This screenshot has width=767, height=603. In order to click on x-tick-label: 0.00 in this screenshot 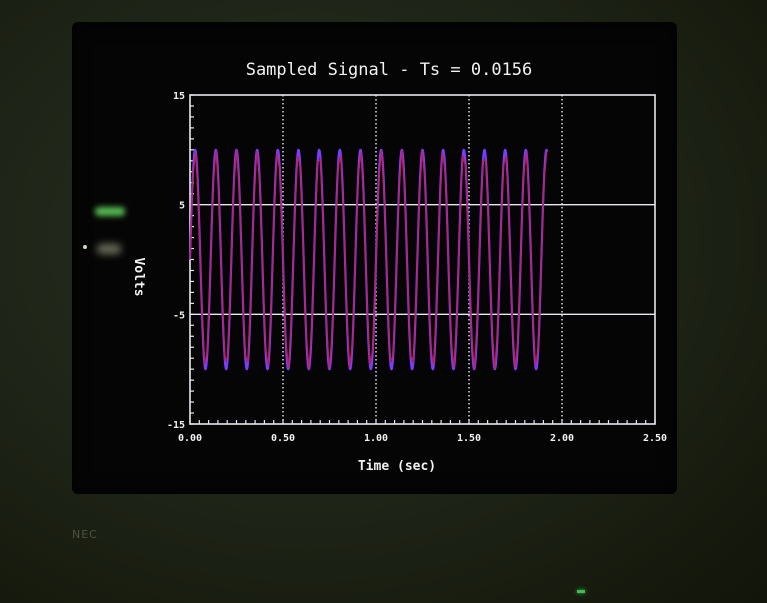, I will do `click(190, 438)`.